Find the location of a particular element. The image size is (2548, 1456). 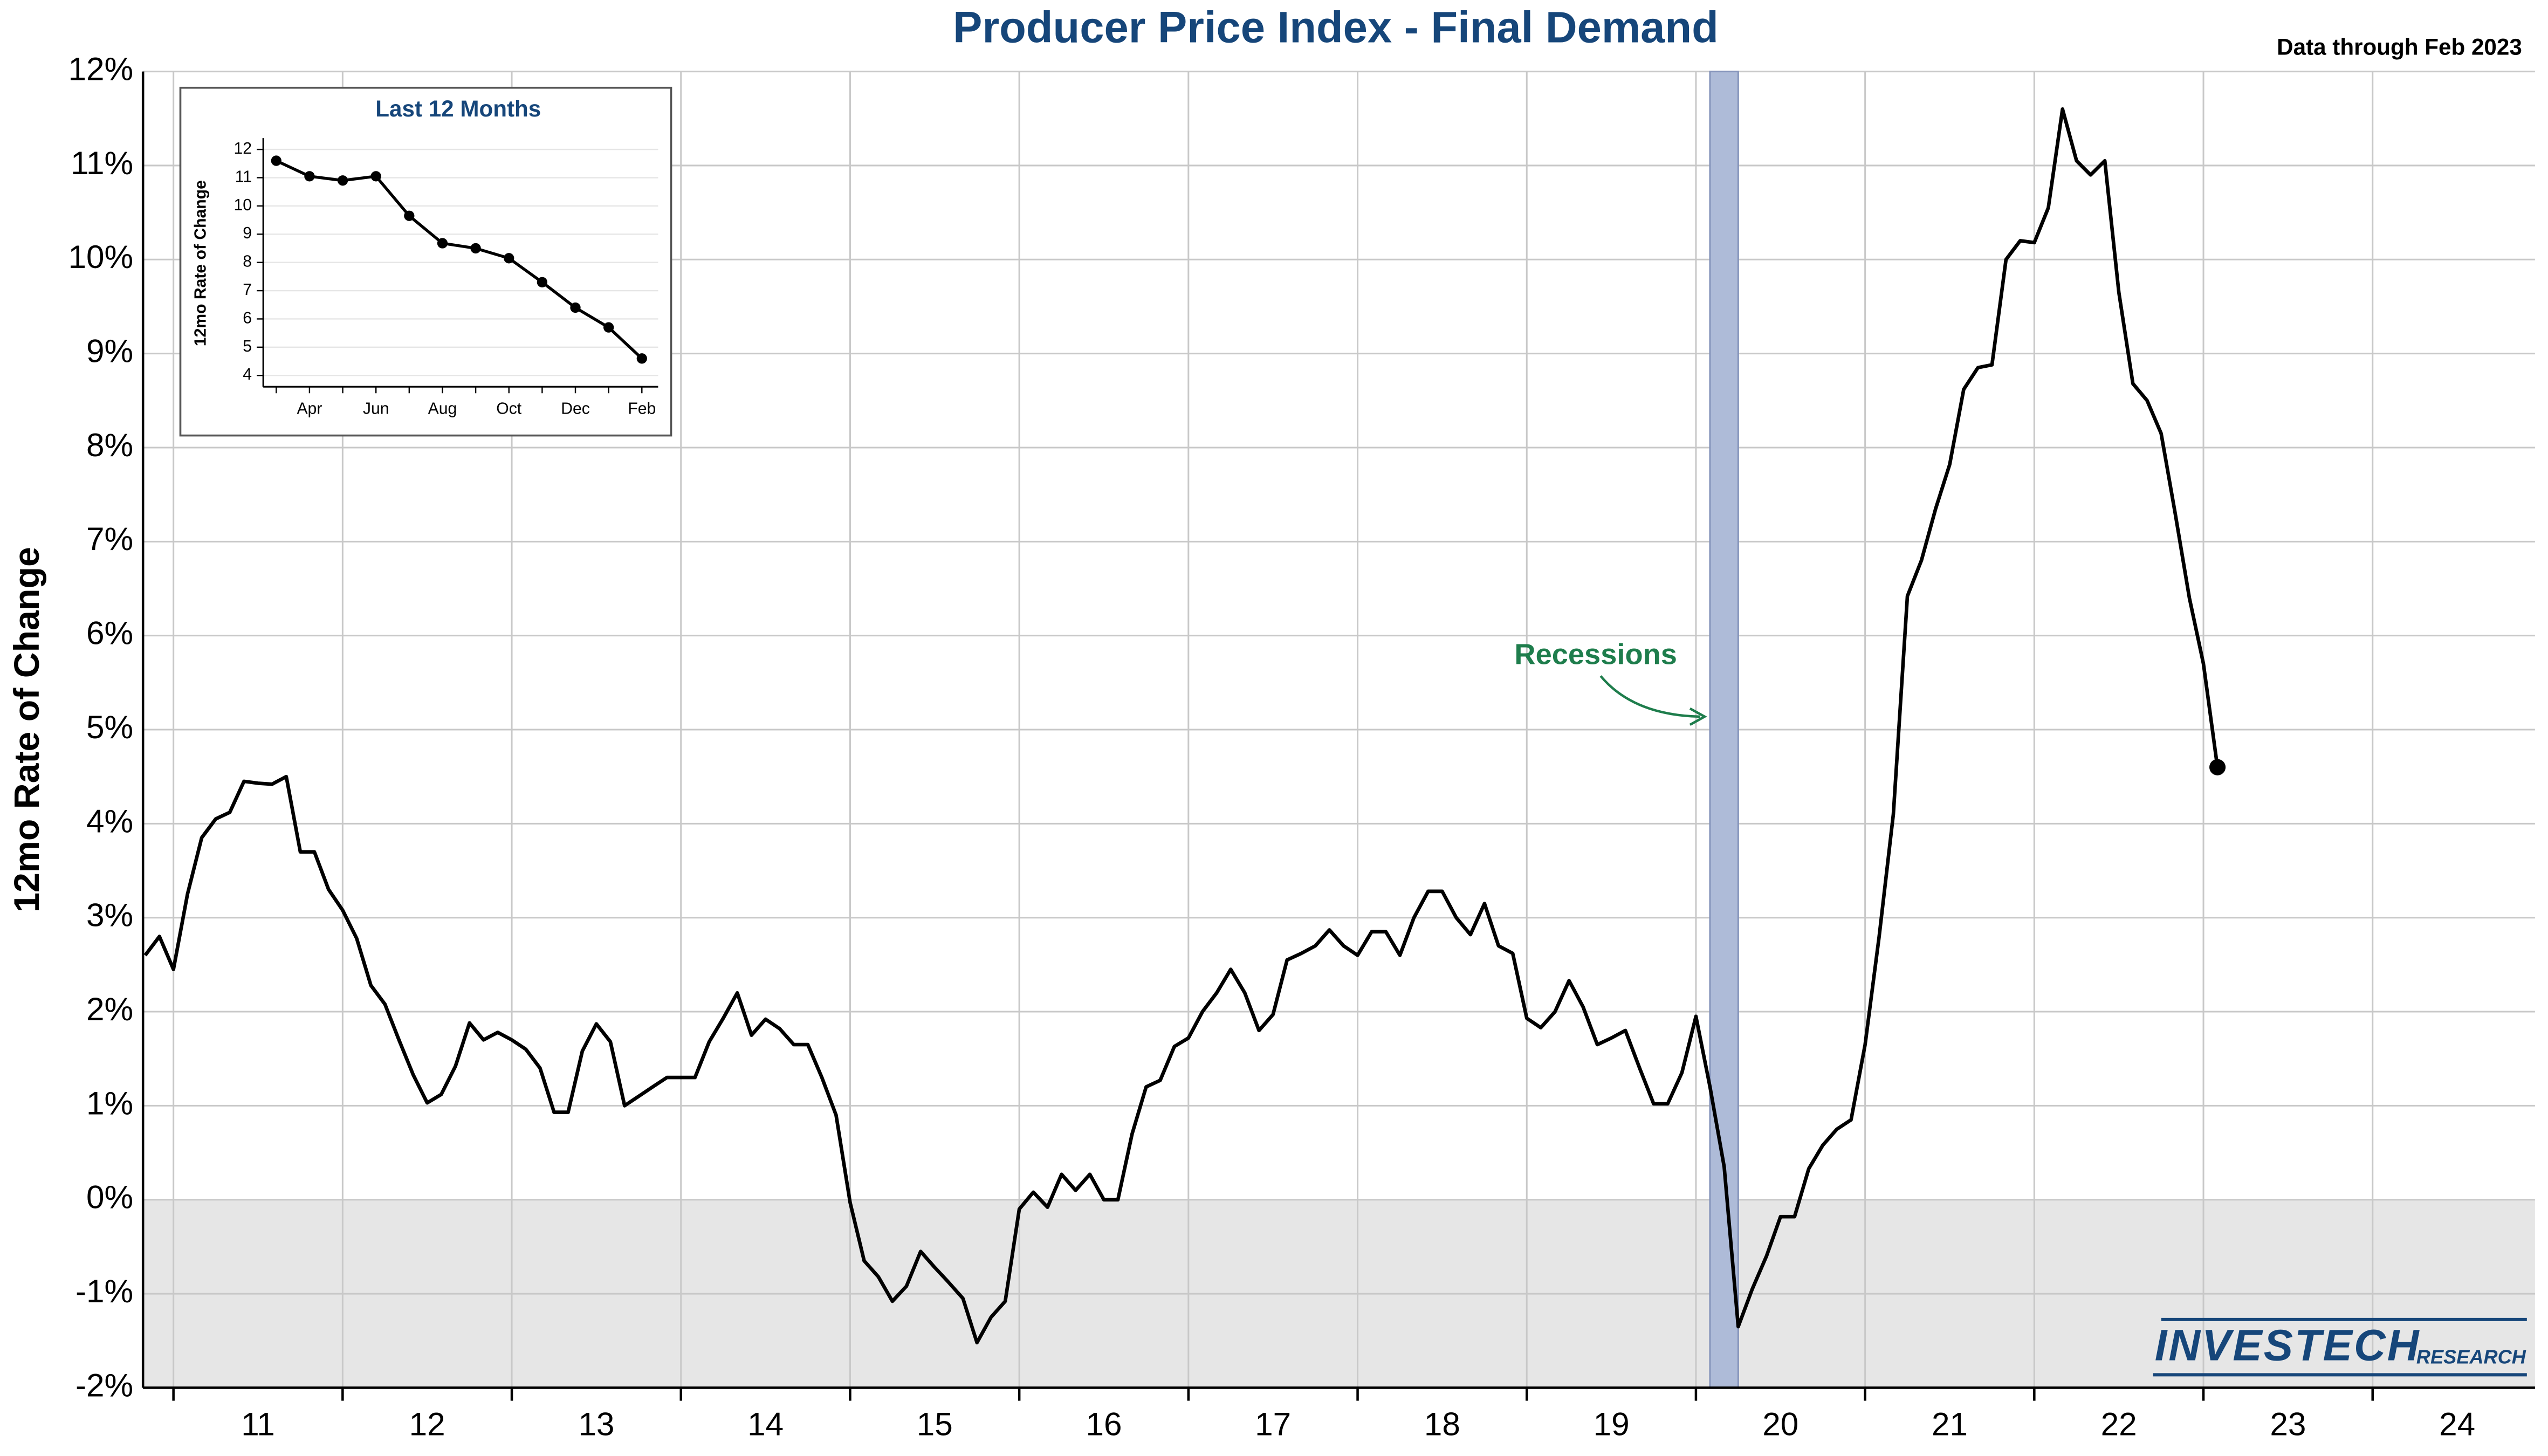

x-tick-label: Oct is located at coordinates (508, 408).